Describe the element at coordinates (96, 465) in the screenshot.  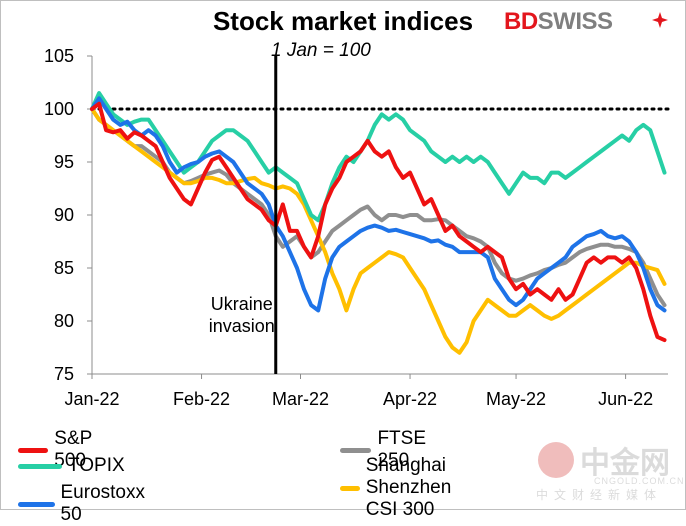
I see `legend-label: TOPIX` at that location.